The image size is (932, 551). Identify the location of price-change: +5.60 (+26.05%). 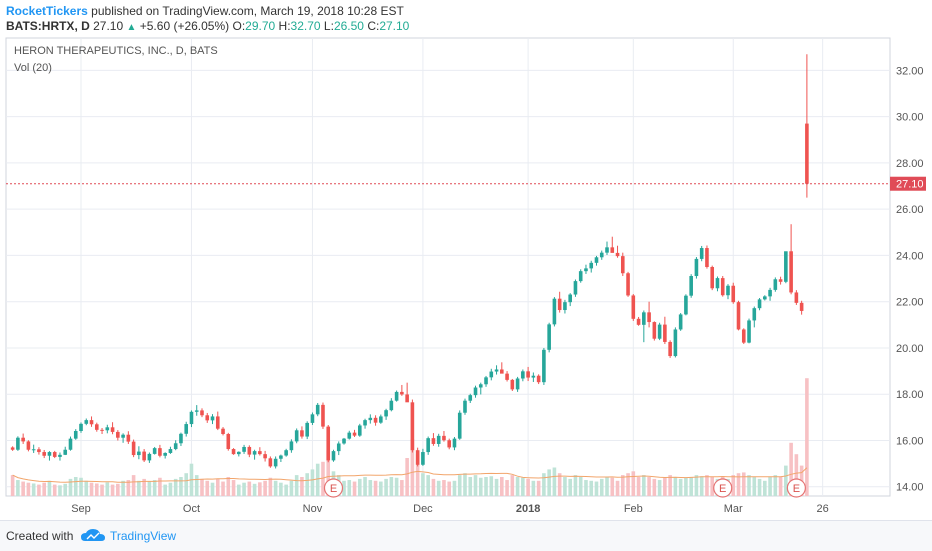
(184, 26).